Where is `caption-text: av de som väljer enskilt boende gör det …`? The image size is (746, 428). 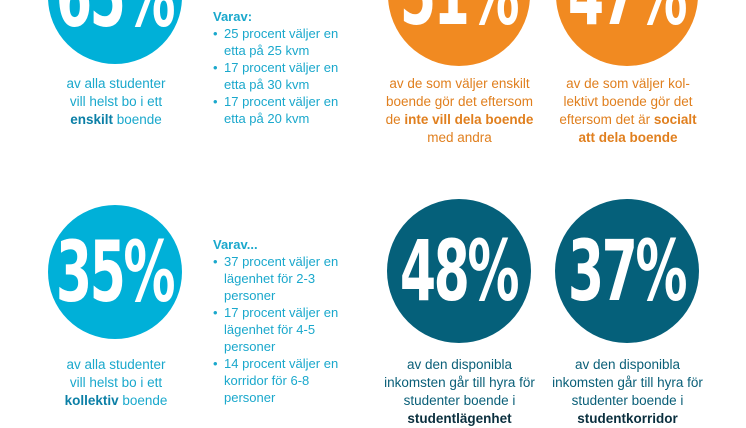
caption-text: av de som väljer enskilt boende gör det … is located at coordinates (459, 101).